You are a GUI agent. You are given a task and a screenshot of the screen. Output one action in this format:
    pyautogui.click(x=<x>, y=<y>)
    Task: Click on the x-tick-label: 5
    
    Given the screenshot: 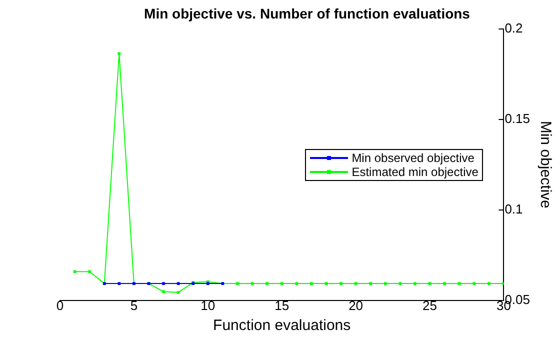 What is the action you would take?
    pyautogui.click(x=134, y=305)
    